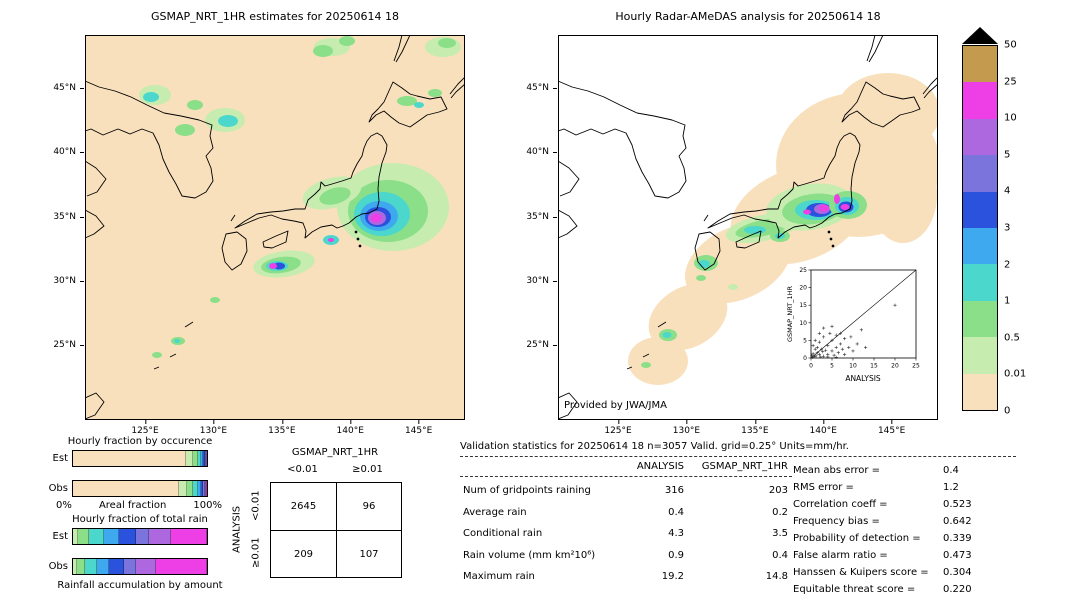 The width and height of the screenshot is (1080, 612). I want to click on stats-row: Average rain 0.4 0.2, so click(626, 513).